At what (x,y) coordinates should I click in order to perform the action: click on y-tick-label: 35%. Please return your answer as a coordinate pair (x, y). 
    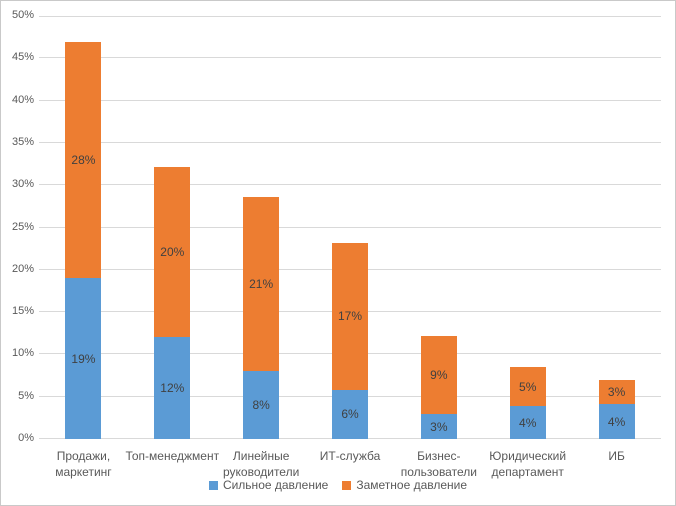
    Looking at the image, I should click on (22, 141).